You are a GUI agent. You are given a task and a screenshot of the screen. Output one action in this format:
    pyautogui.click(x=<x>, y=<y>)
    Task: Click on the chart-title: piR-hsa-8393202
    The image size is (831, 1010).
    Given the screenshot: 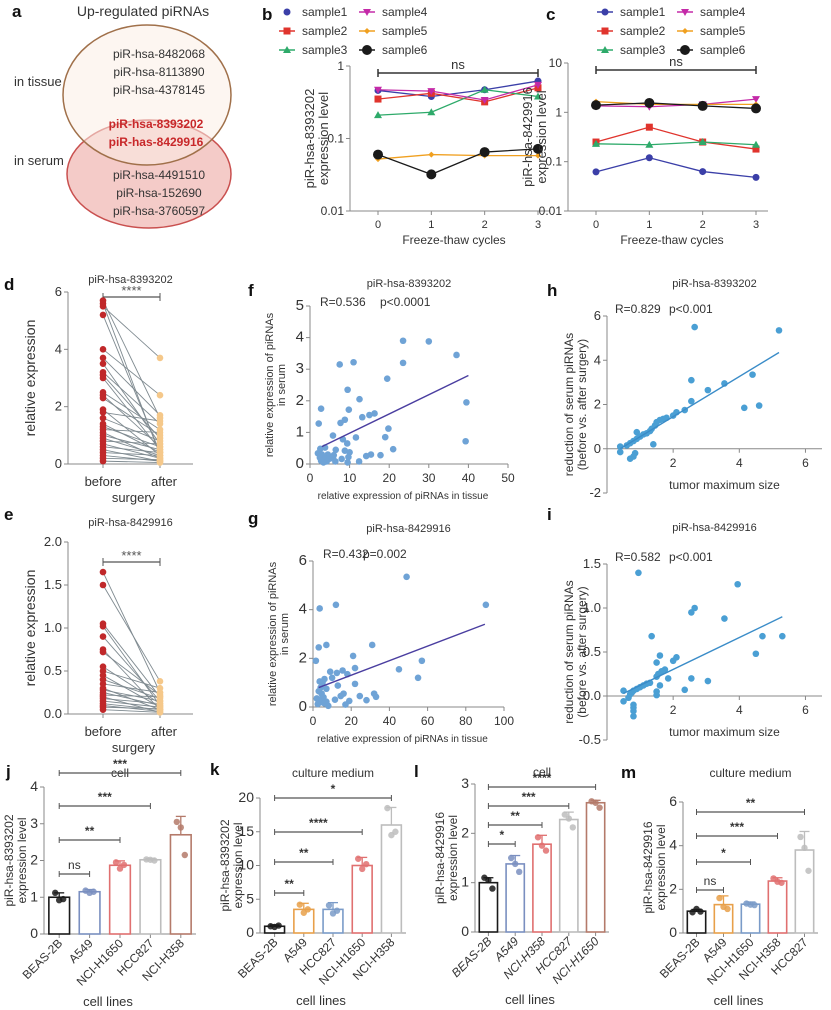 What is the action you would take?
    pyautogui.click(x=409, y=284)
    